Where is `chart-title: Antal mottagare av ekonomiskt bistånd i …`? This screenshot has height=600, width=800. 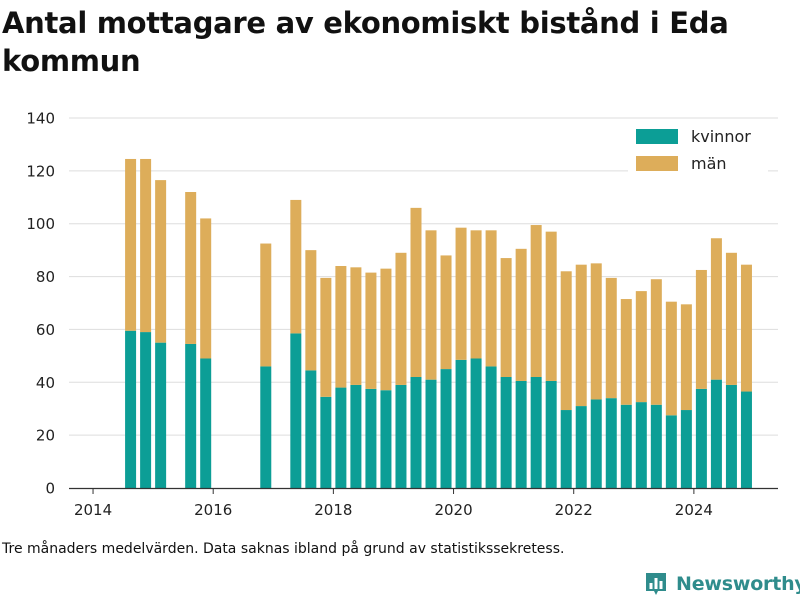 chart-title: Antal mottagare av ekonomiskt bistånd i … is located at coordinates (365, 42).